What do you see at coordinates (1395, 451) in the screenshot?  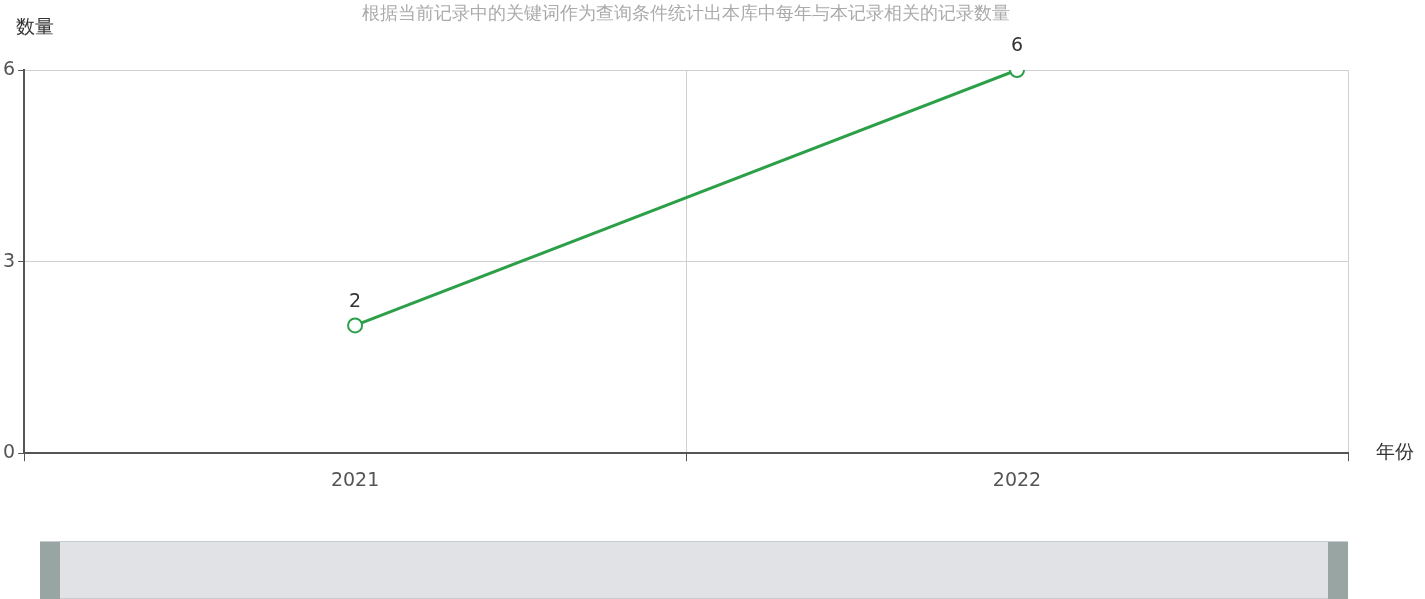 I see `x-axis-title: 年份` at bounding box center [1395, 451].